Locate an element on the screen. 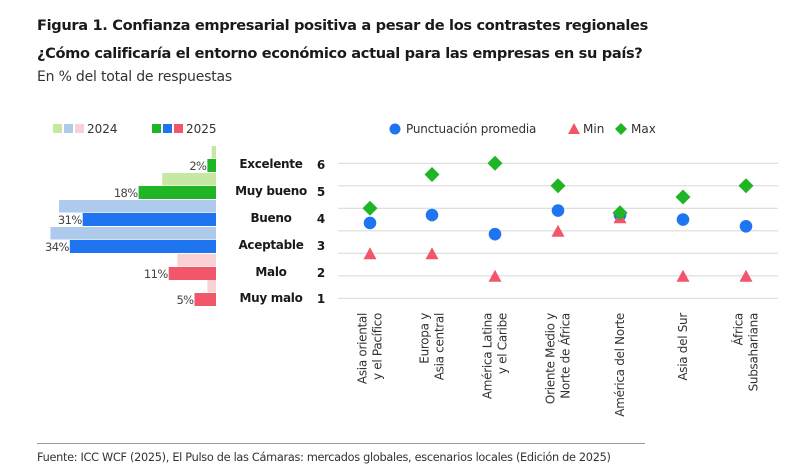  score-tick-label: 1 is located at coordinates (321, 299).